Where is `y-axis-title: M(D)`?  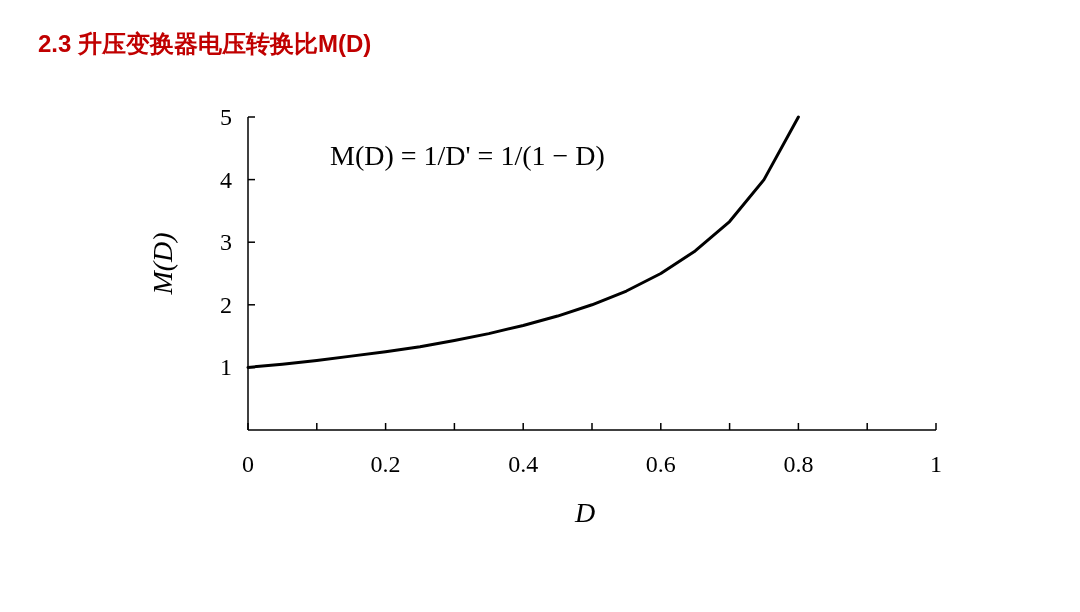 y-axis-title: M(D) is located at coordinates (162, 264).